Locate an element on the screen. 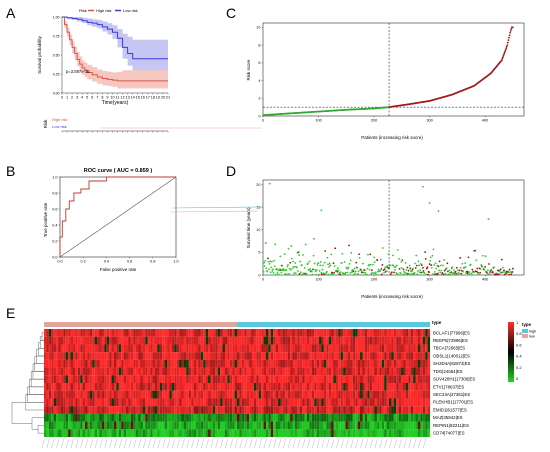  panel-b-letter: B is located at coordinates (10, 171).